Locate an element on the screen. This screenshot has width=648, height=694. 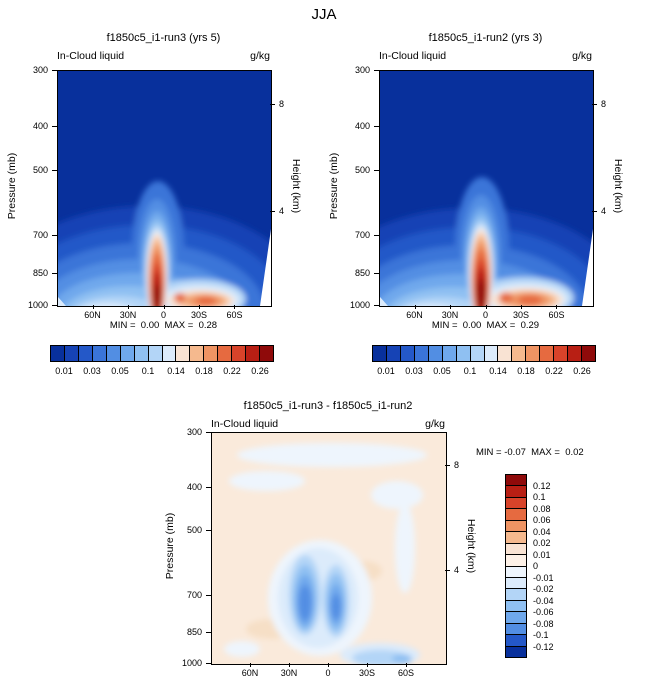
tick-label: 500 is located at coordinates (40, 169).